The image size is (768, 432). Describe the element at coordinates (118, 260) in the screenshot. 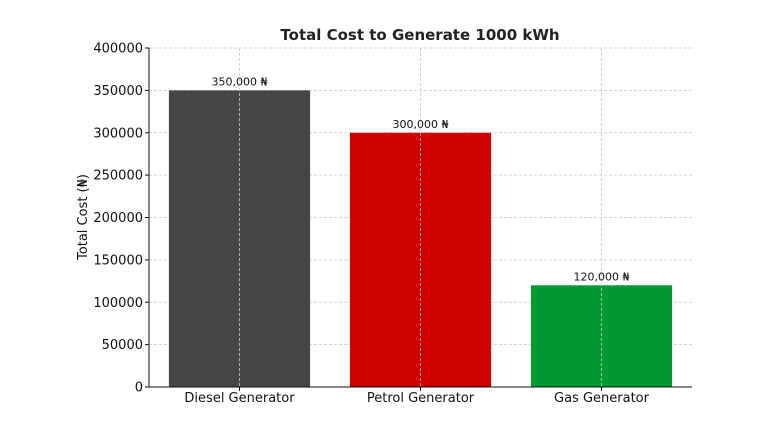

I see `y-tick-label: 150000` at that location.